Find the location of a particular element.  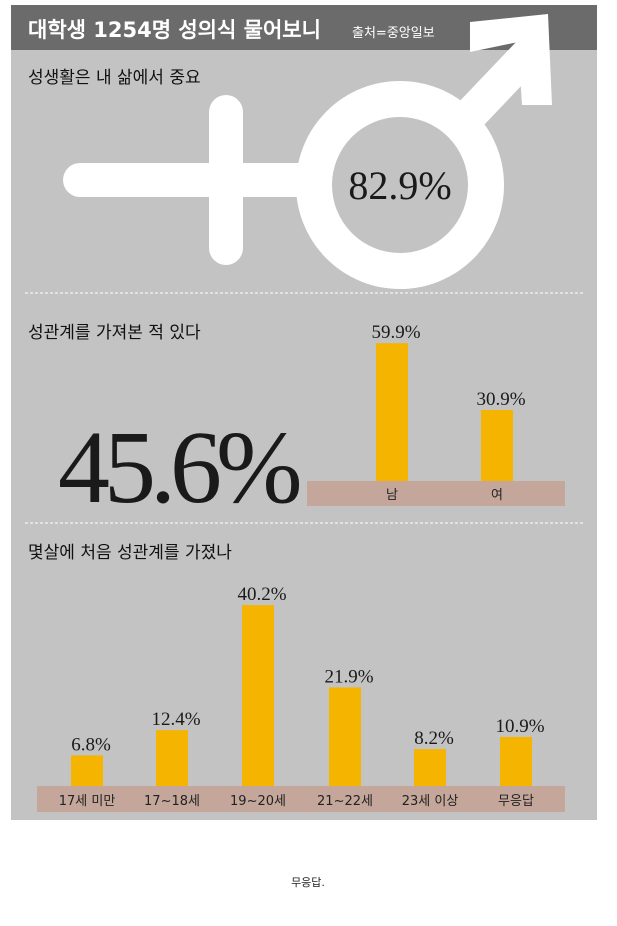

value-label: 10.9% is located at coordinates (519, 726).